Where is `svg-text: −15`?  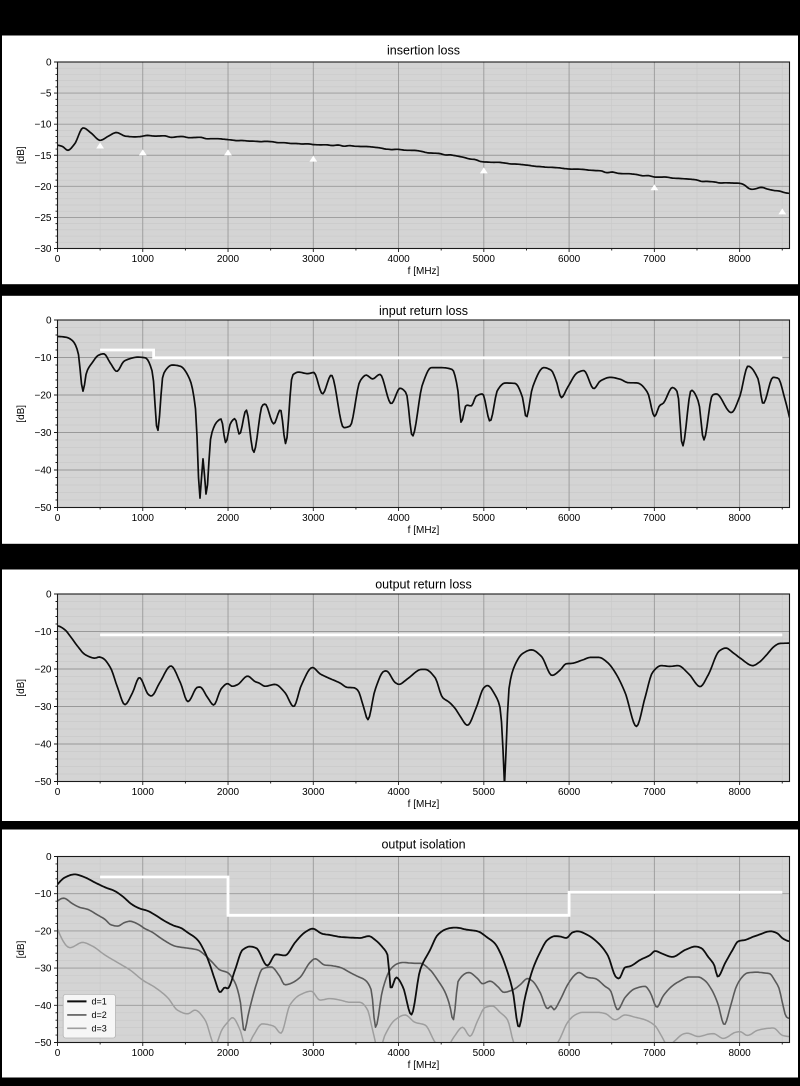 svg-text: −15 is located at coordinates (43, 156).